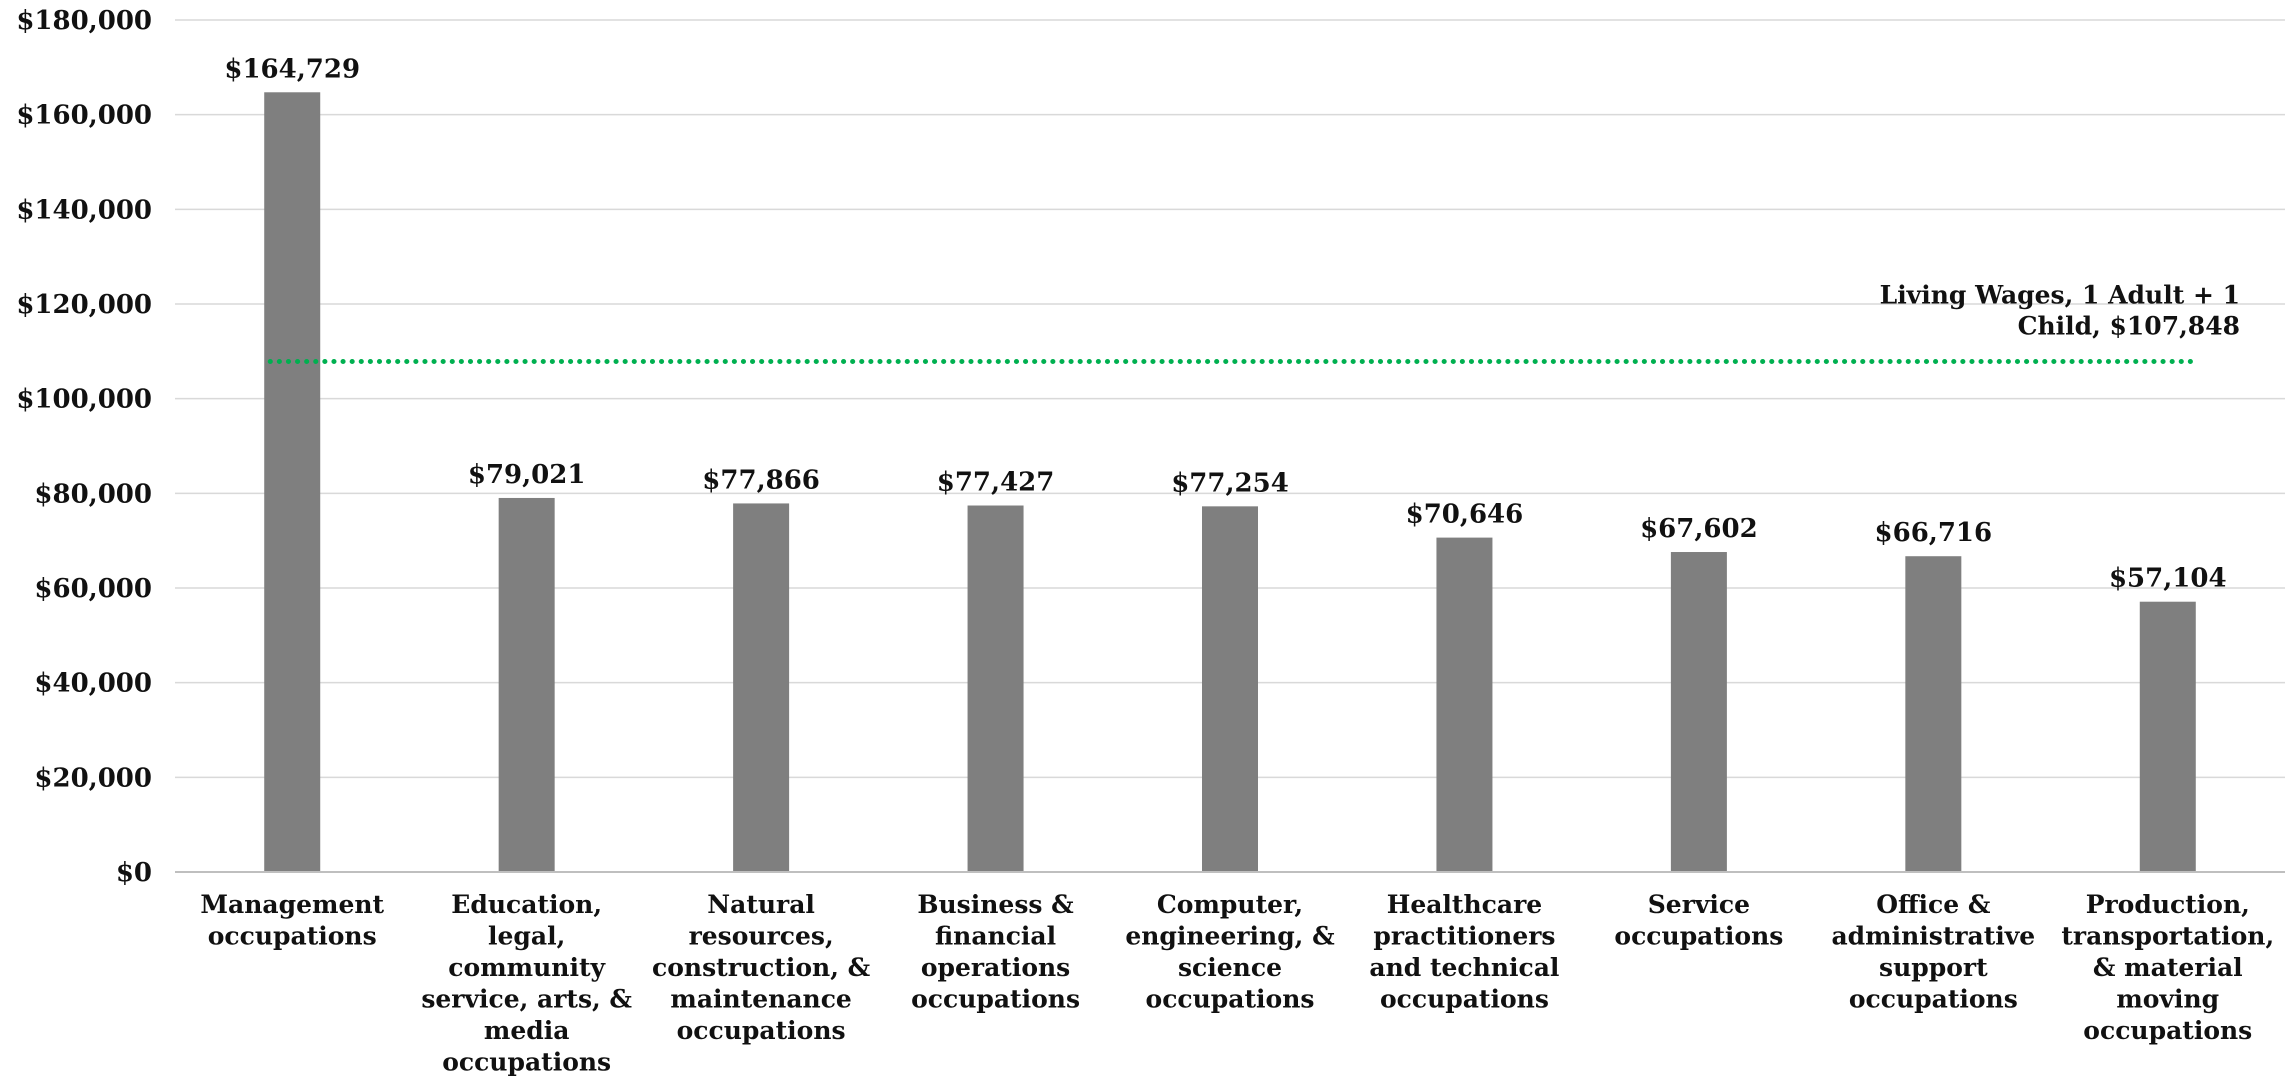  I want to click on category-label-line: Office &, so click(1933, 904).